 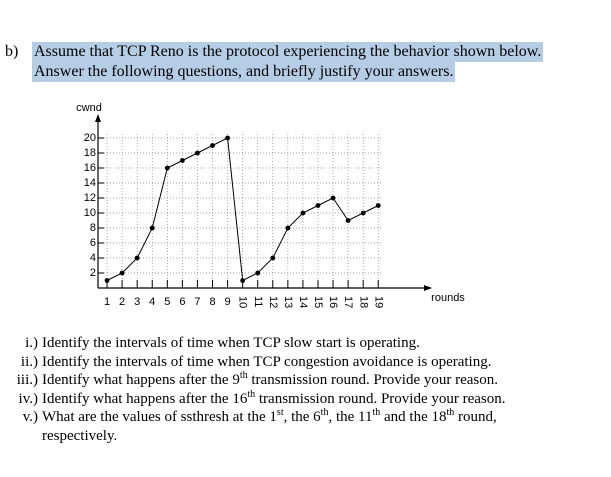 What do you see at coordinates (378, 302) in the screenshot?
I see `x-tick-label: 19` at bounding box center [378, 302].